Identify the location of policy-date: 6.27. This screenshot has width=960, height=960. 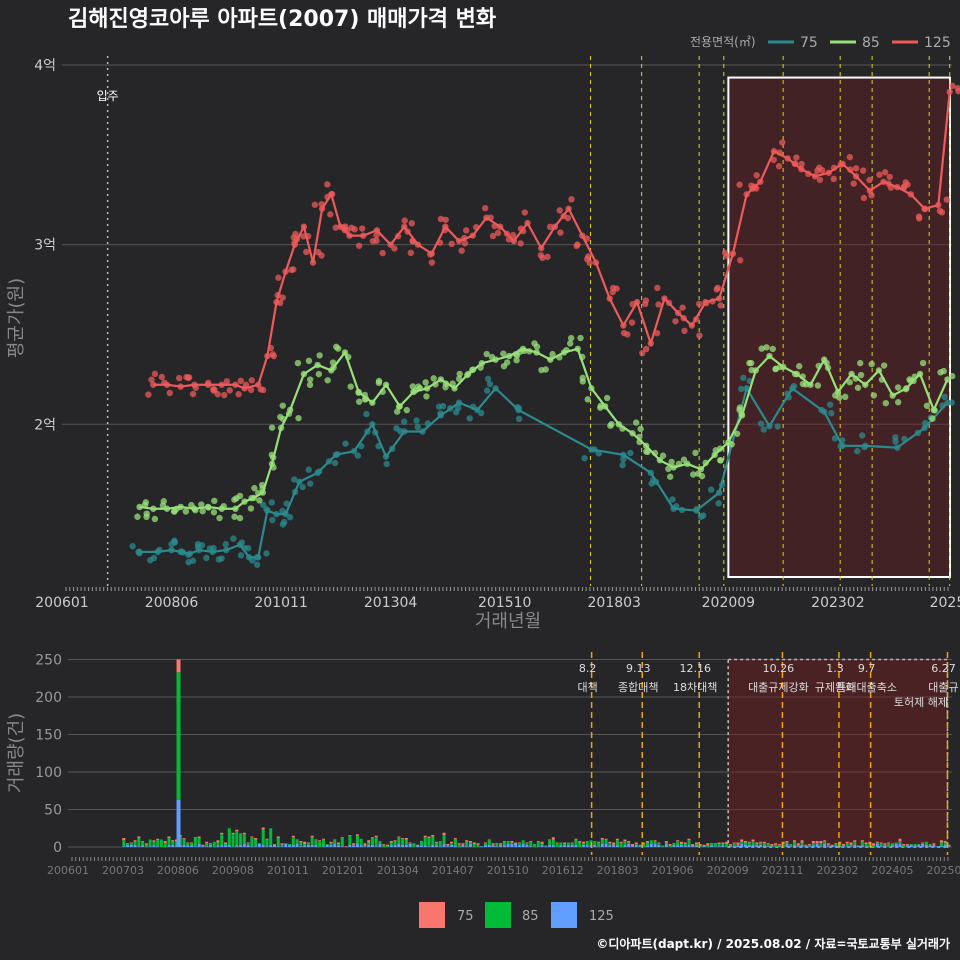
(943, 668).